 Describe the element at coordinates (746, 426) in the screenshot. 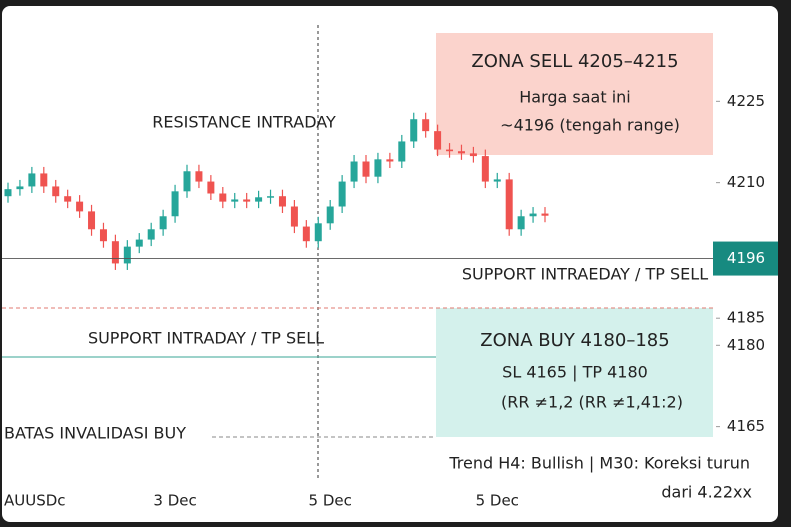

I see `y-tick-label: 4165` at that location.